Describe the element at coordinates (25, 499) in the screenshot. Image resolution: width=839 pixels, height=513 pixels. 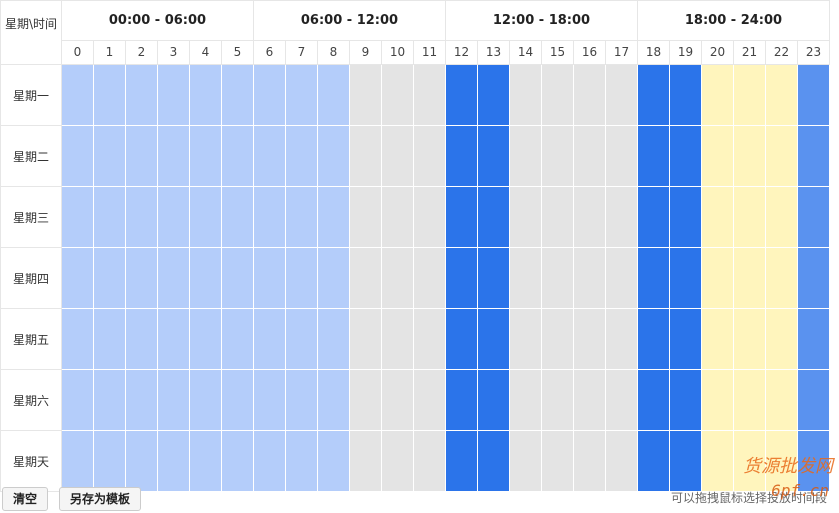
I see `clear-button: 清空` at that location.